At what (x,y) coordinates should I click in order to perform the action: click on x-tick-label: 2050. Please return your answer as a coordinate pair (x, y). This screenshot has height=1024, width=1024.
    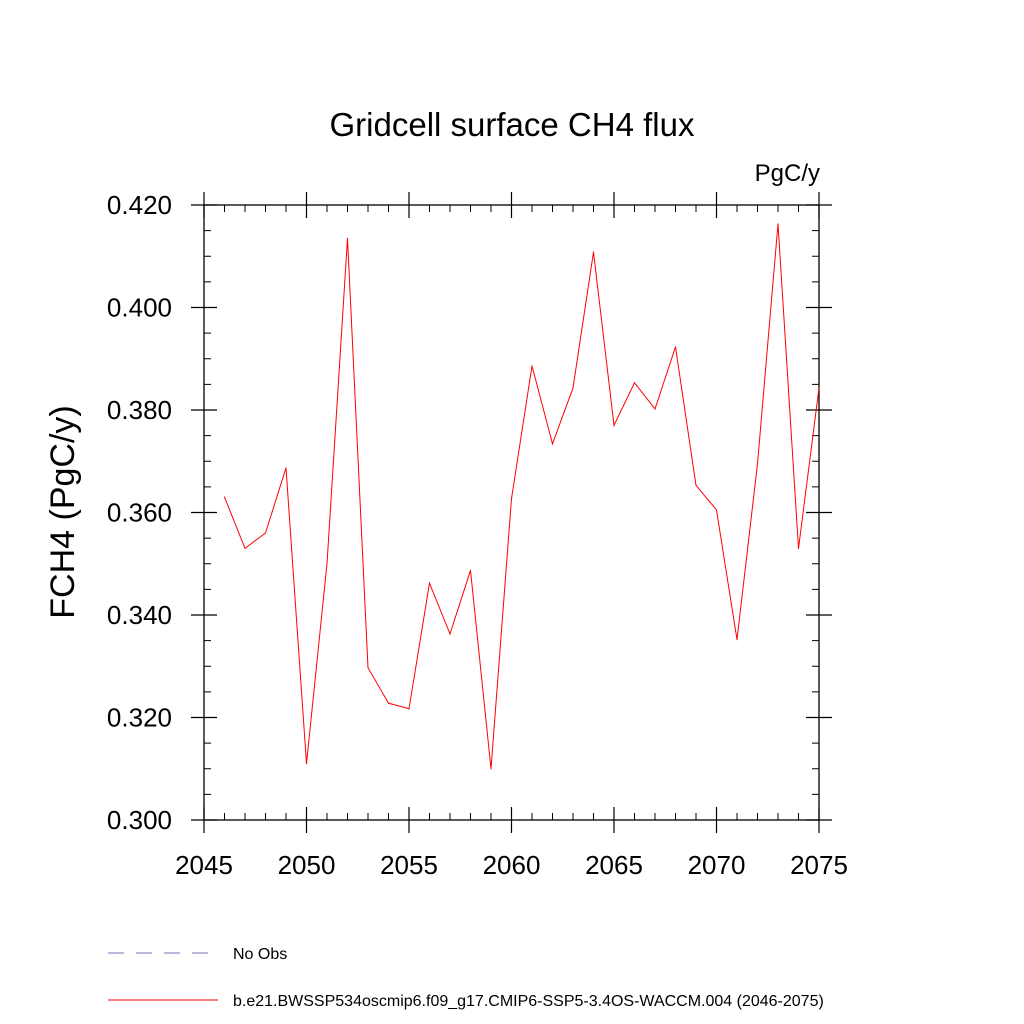
    Looking at the image, I should click on (307, 865).